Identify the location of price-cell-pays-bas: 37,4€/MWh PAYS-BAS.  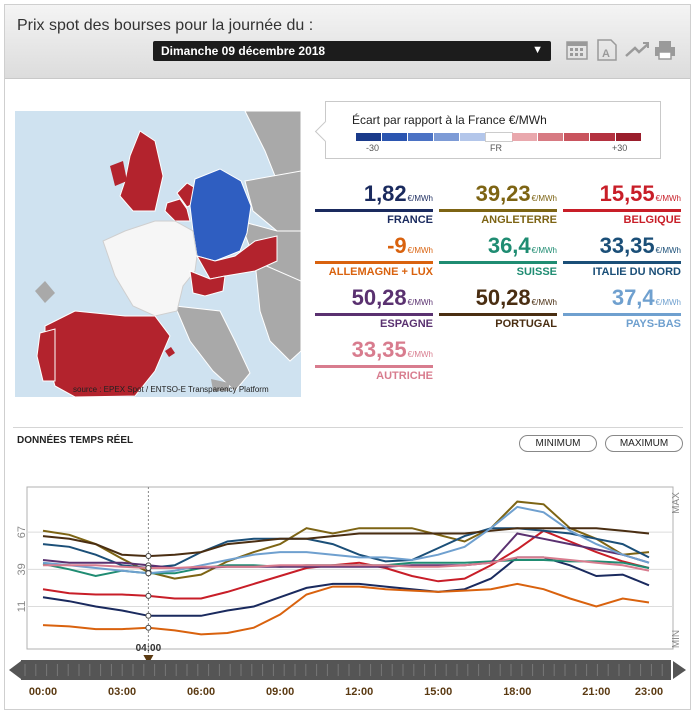
(622, 309).